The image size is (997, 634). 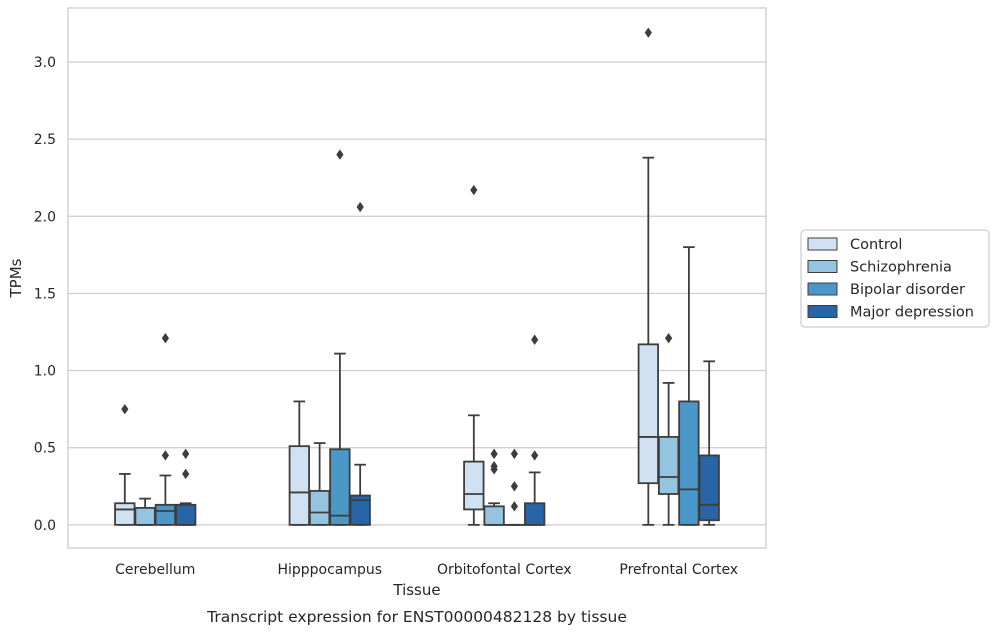 What do you see at coordinates (504, 570) in the screenshot?
I see `x-tick-label: Orbitofontal Cortex` at bounding box center [504, 570].